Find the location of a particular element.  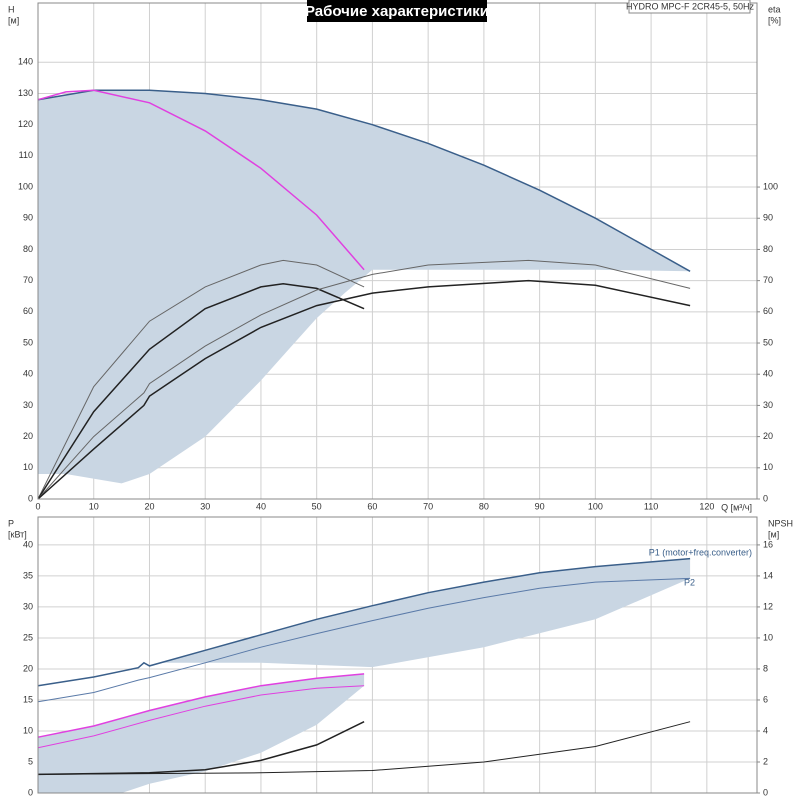

y2-tick-label: 50 is located at coordinates (768, 342).